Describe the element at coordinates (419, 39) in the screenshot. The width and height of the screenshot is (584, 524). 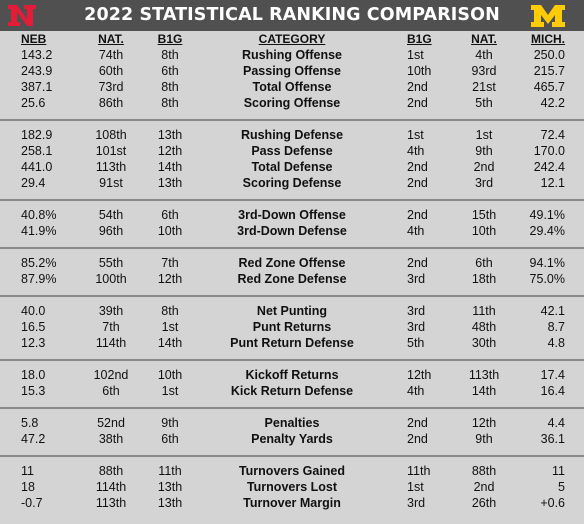
I see `col-header-mich-b1g: B1G` at that location.